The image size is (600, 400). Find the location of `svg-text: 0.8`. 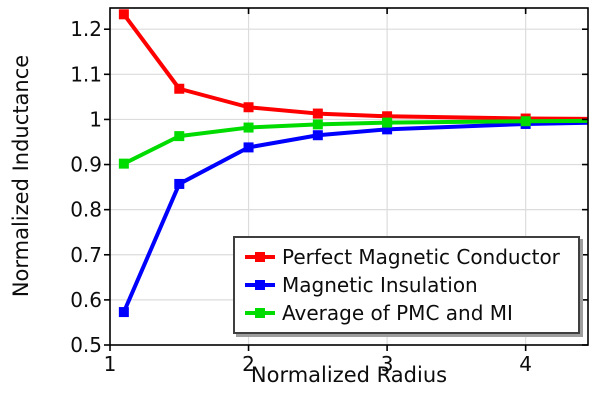

svg-text: 0.8 is located at coordinates (86, 210).